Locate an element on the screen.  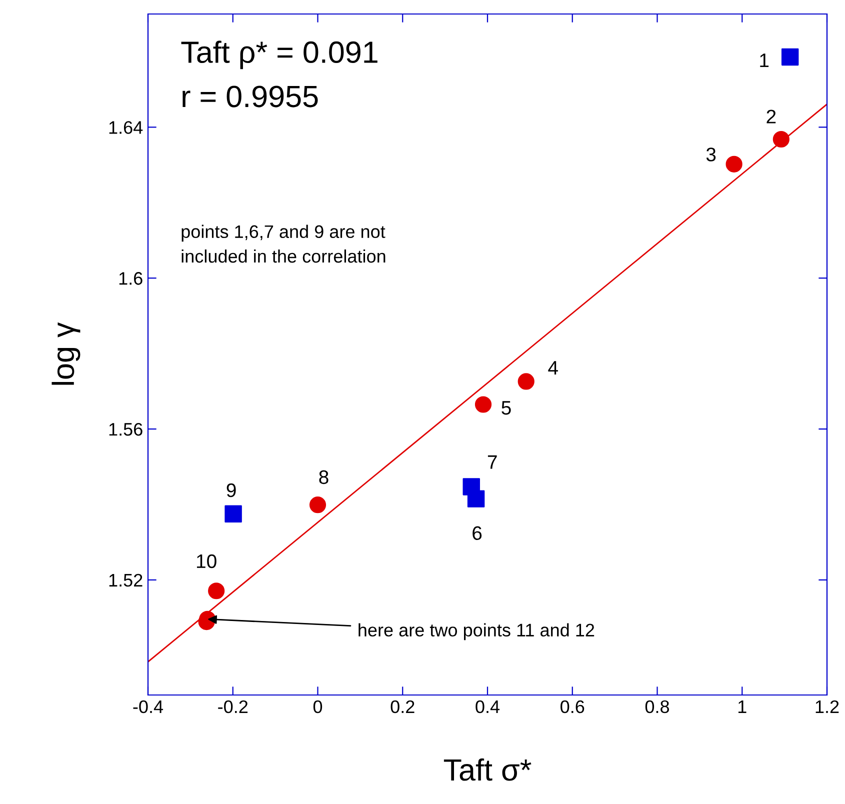
x-tick-label: 0.8 is located at coordinates (657, 707).